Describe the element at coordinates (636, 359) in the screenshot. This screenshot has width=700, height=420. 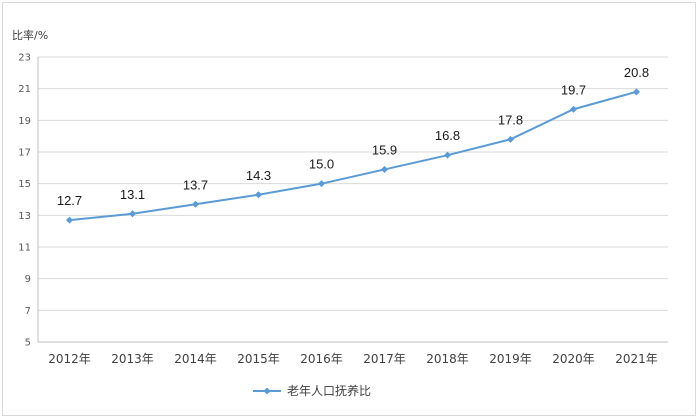
I see `x-tick-label: 2021年` at that location.